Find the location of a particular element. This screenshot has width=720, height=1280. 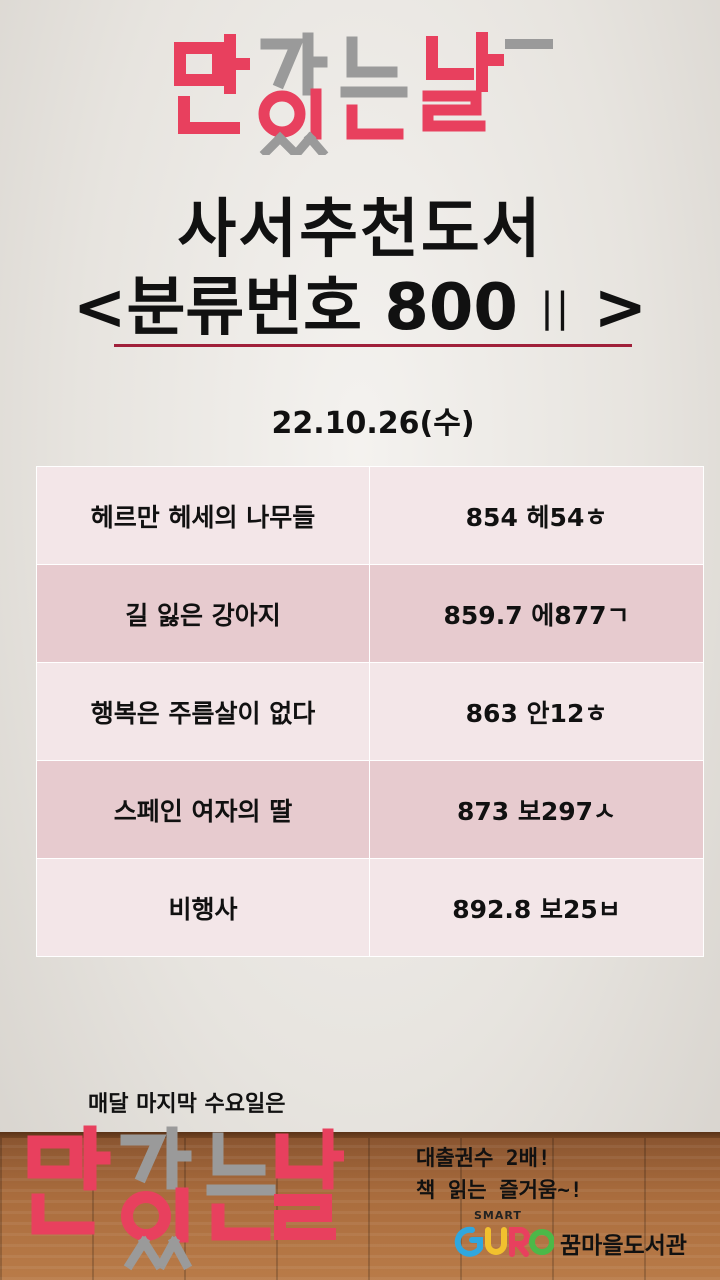

table-row: 비행사 892.8 보25ㅂ is located at coordinates (370, 907).